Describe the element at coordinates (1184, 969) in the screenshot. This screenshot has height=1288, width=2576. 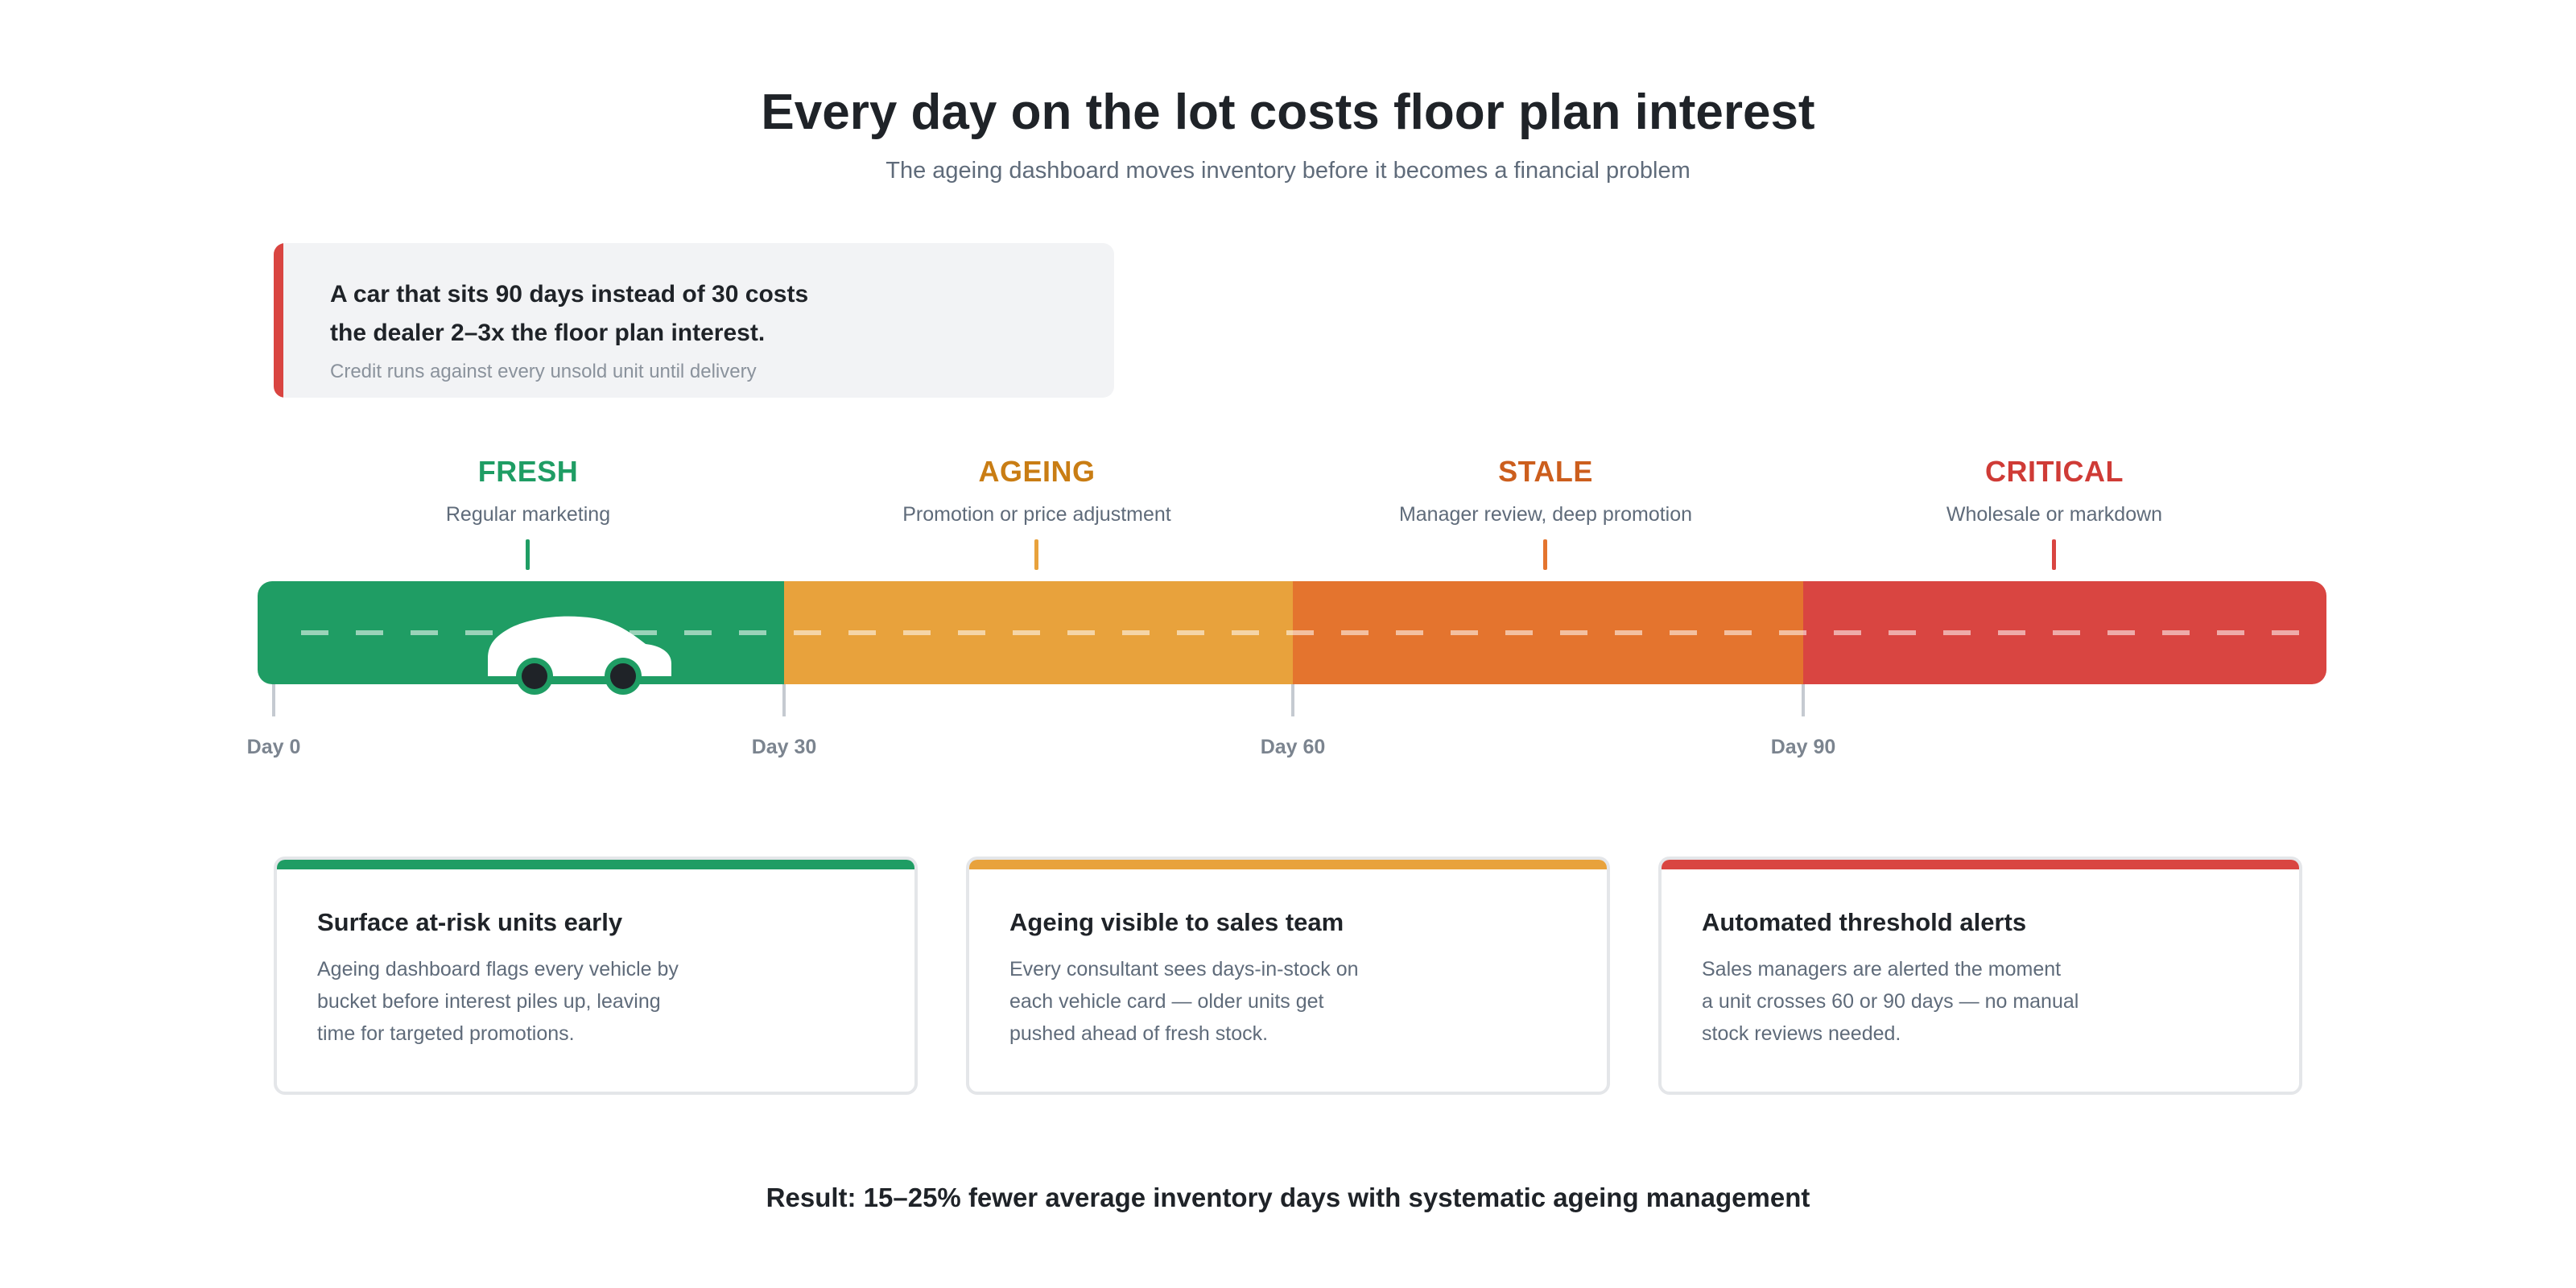
I see `card-body-line: Every consultant sees days-in-stock on` at that location.